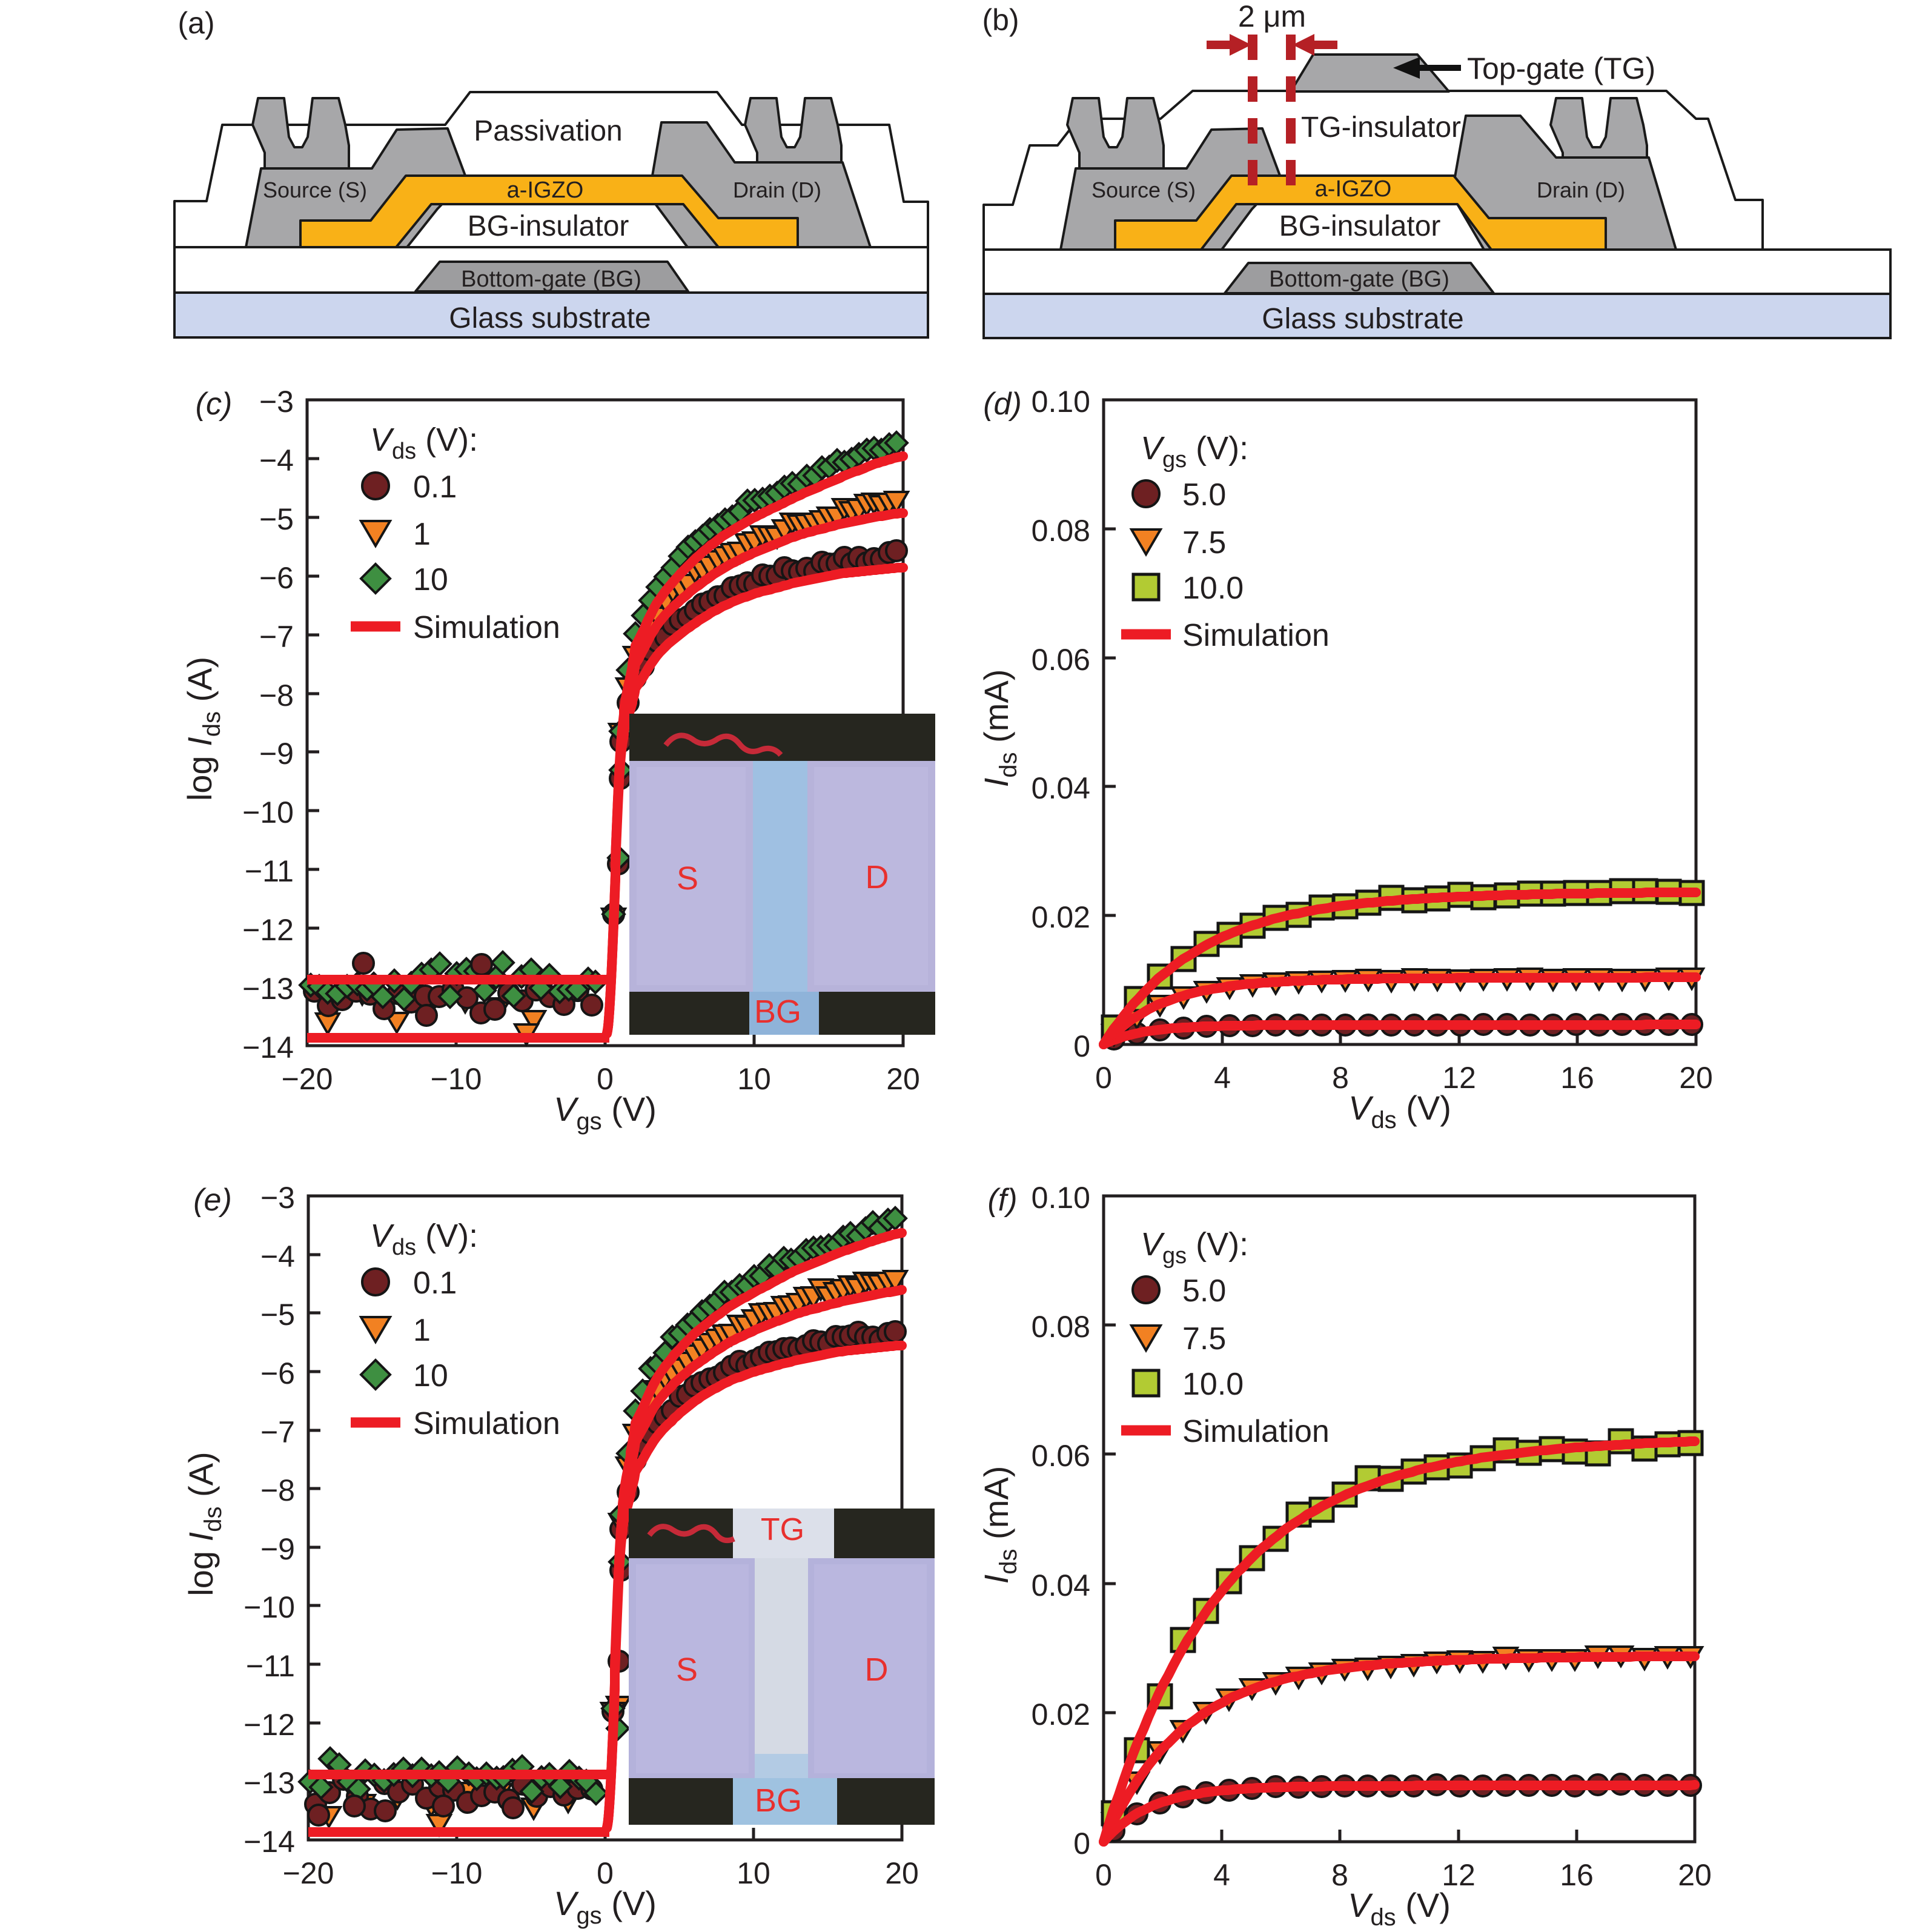 This screenshot has width=1908, height=1932. What do you see at coordinates (1061, 1327) in the screenshot?
I see `svg-text: 0.08` at bounding box center [1061, 1327].